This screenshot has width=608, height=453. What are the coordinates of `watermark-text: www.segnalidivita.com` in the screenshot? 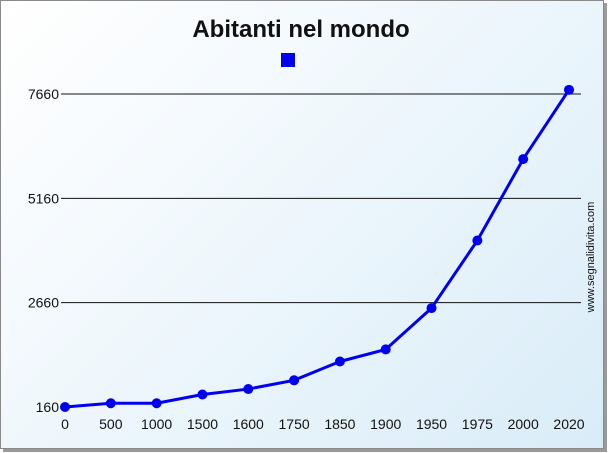 It's located at (591, 258).